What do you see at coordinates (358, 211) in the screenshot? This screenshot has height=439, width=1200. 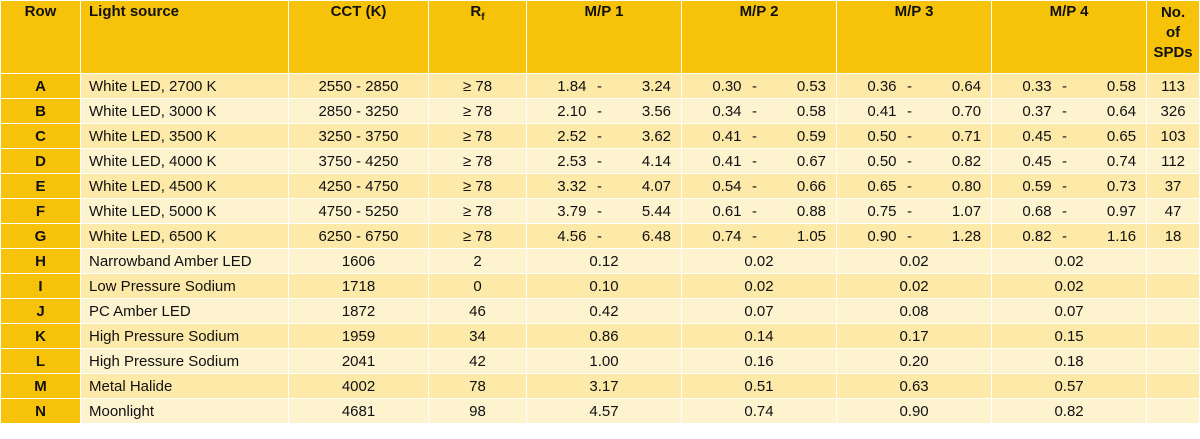 I see `cct-value: 4750 - 5250` at bounding box center [358, 211].